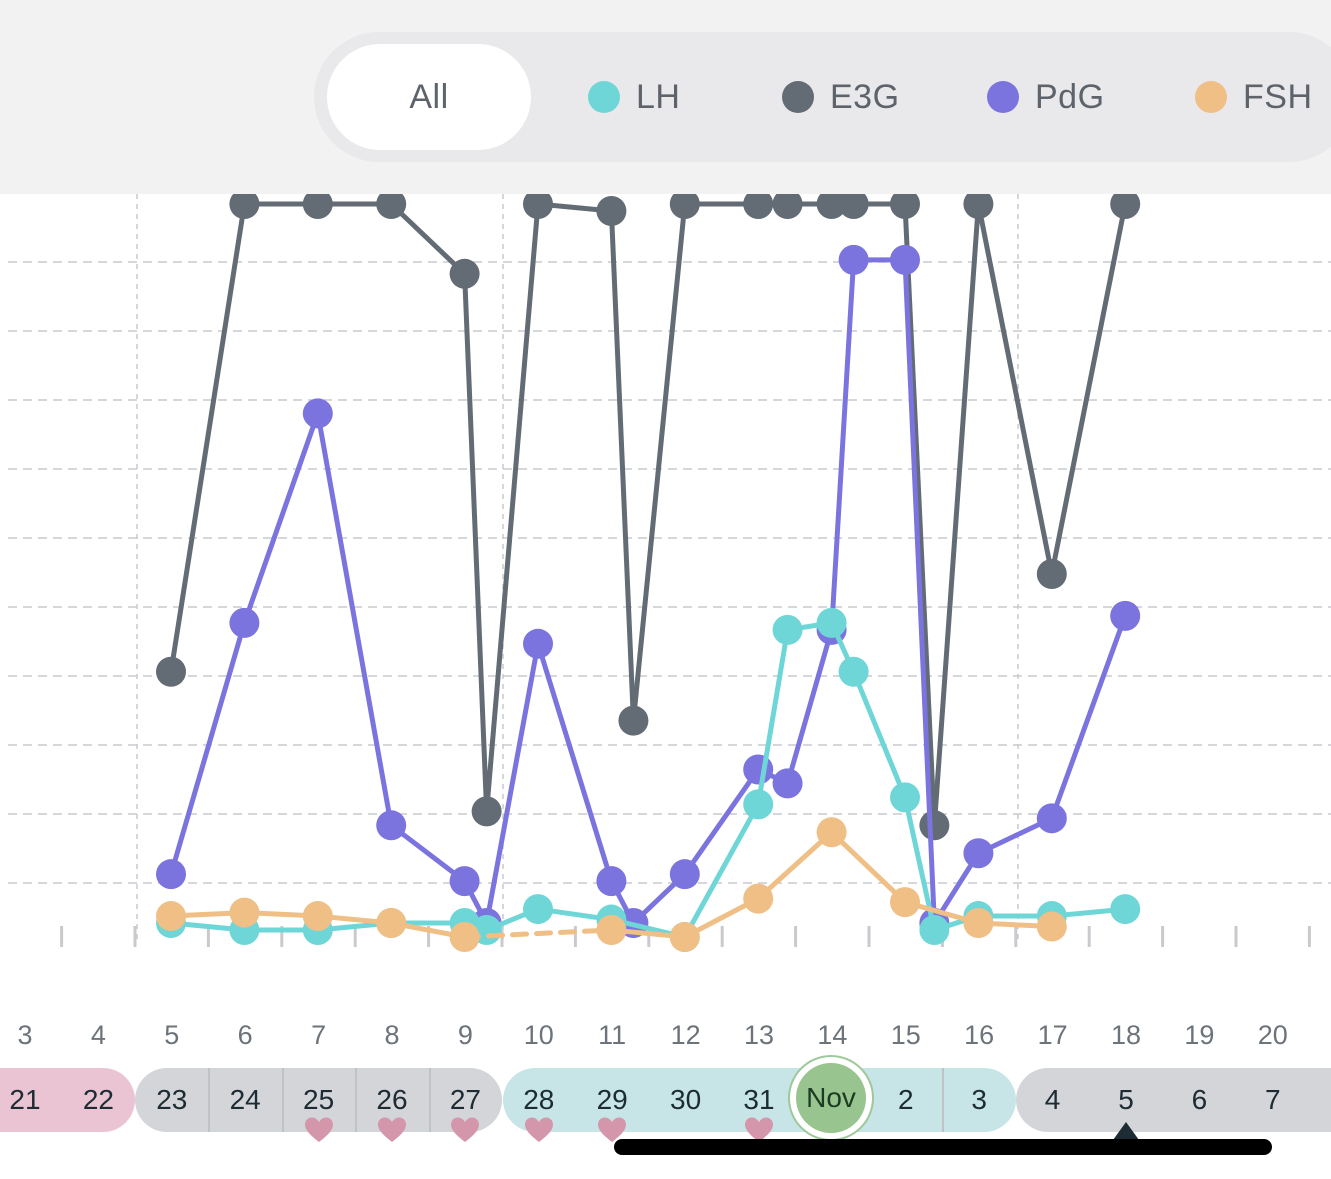 This screenshot has width=1331, height=1179. What do you see at coordinates (319, 1035) in the screenshot?
I see `day-label: 7` at bounding box center [319, 1035].